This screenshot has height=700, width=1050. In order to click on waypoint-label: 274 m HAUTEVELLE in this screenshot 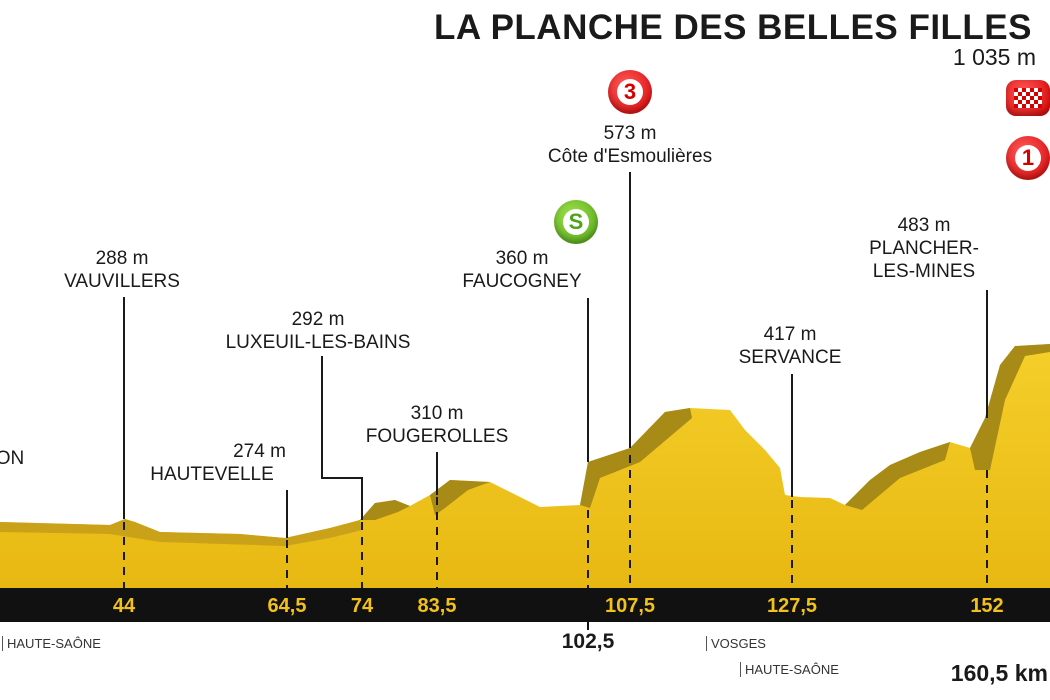, I will do `click(218, 463)`.